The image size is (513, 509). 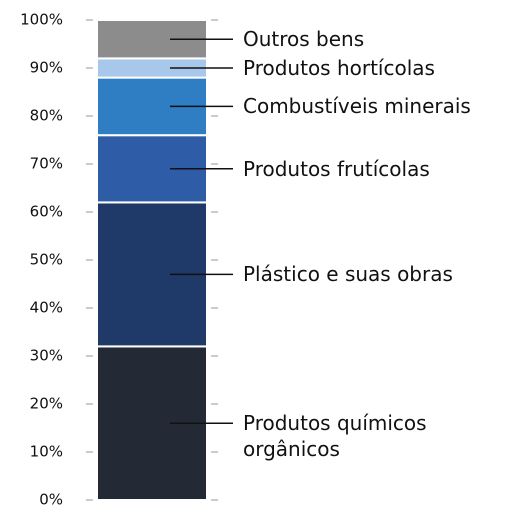 I want to click on segment-label: Plástico e suas obras, so click(x=348, y=274).